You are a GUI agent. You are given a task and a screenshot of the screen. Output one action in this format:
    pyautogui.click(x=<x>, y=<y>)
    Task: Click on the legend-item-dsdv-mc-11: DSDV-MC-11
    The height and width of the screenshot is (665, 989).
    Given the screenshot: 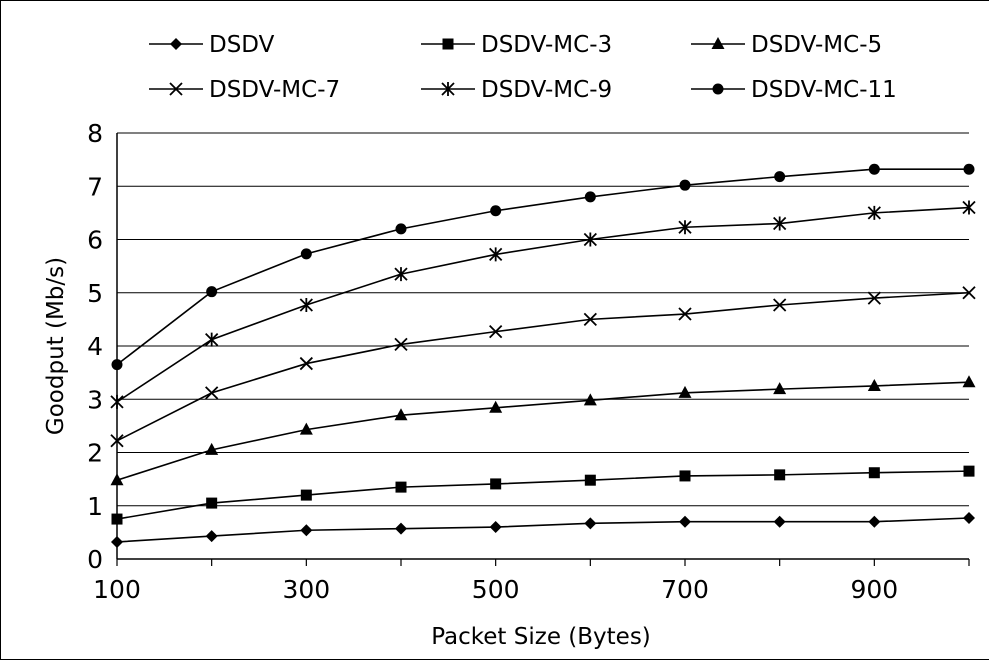 What is the action you would take?
    pyautogui.click(x=794, y=90)
    